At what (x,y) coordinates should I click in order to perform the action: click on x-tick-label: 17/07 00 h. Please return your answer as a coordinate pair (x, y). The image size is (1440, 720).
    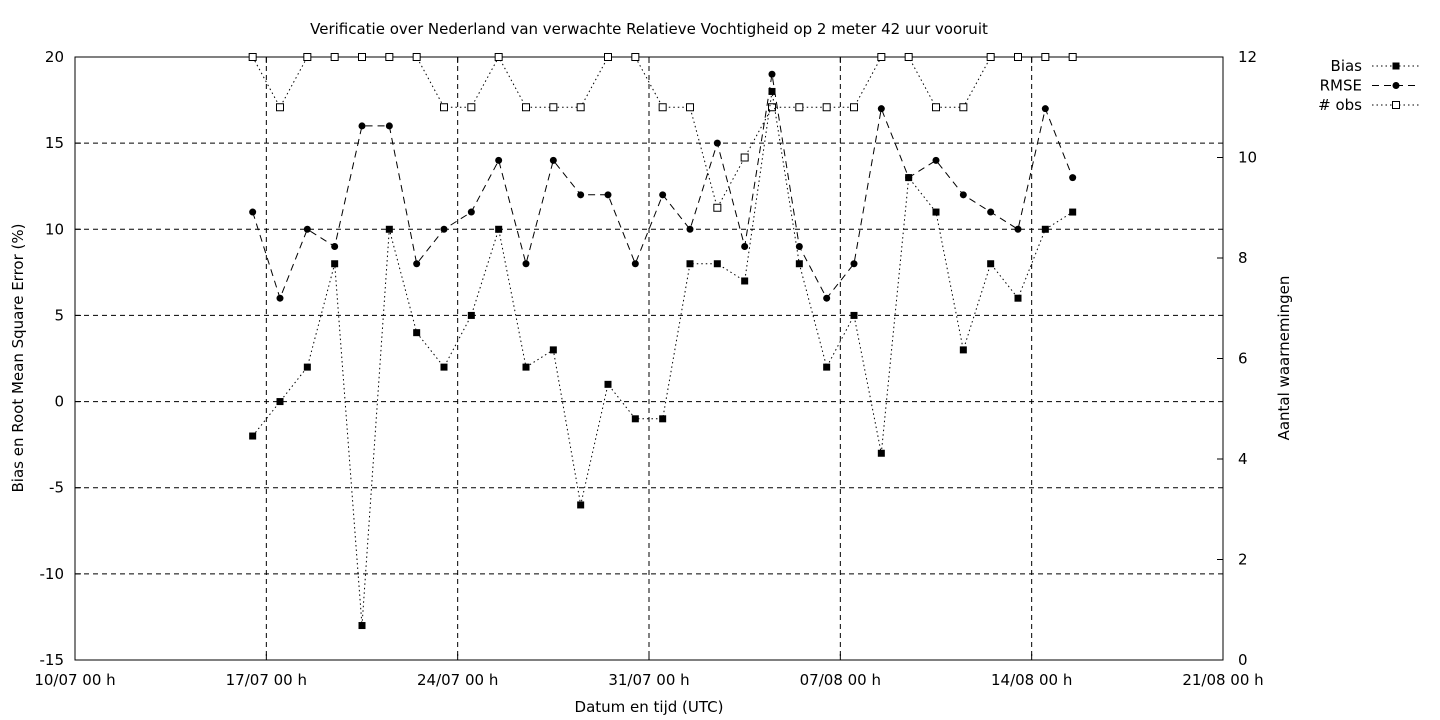
    Looking at the image, I should click on (266, 680).